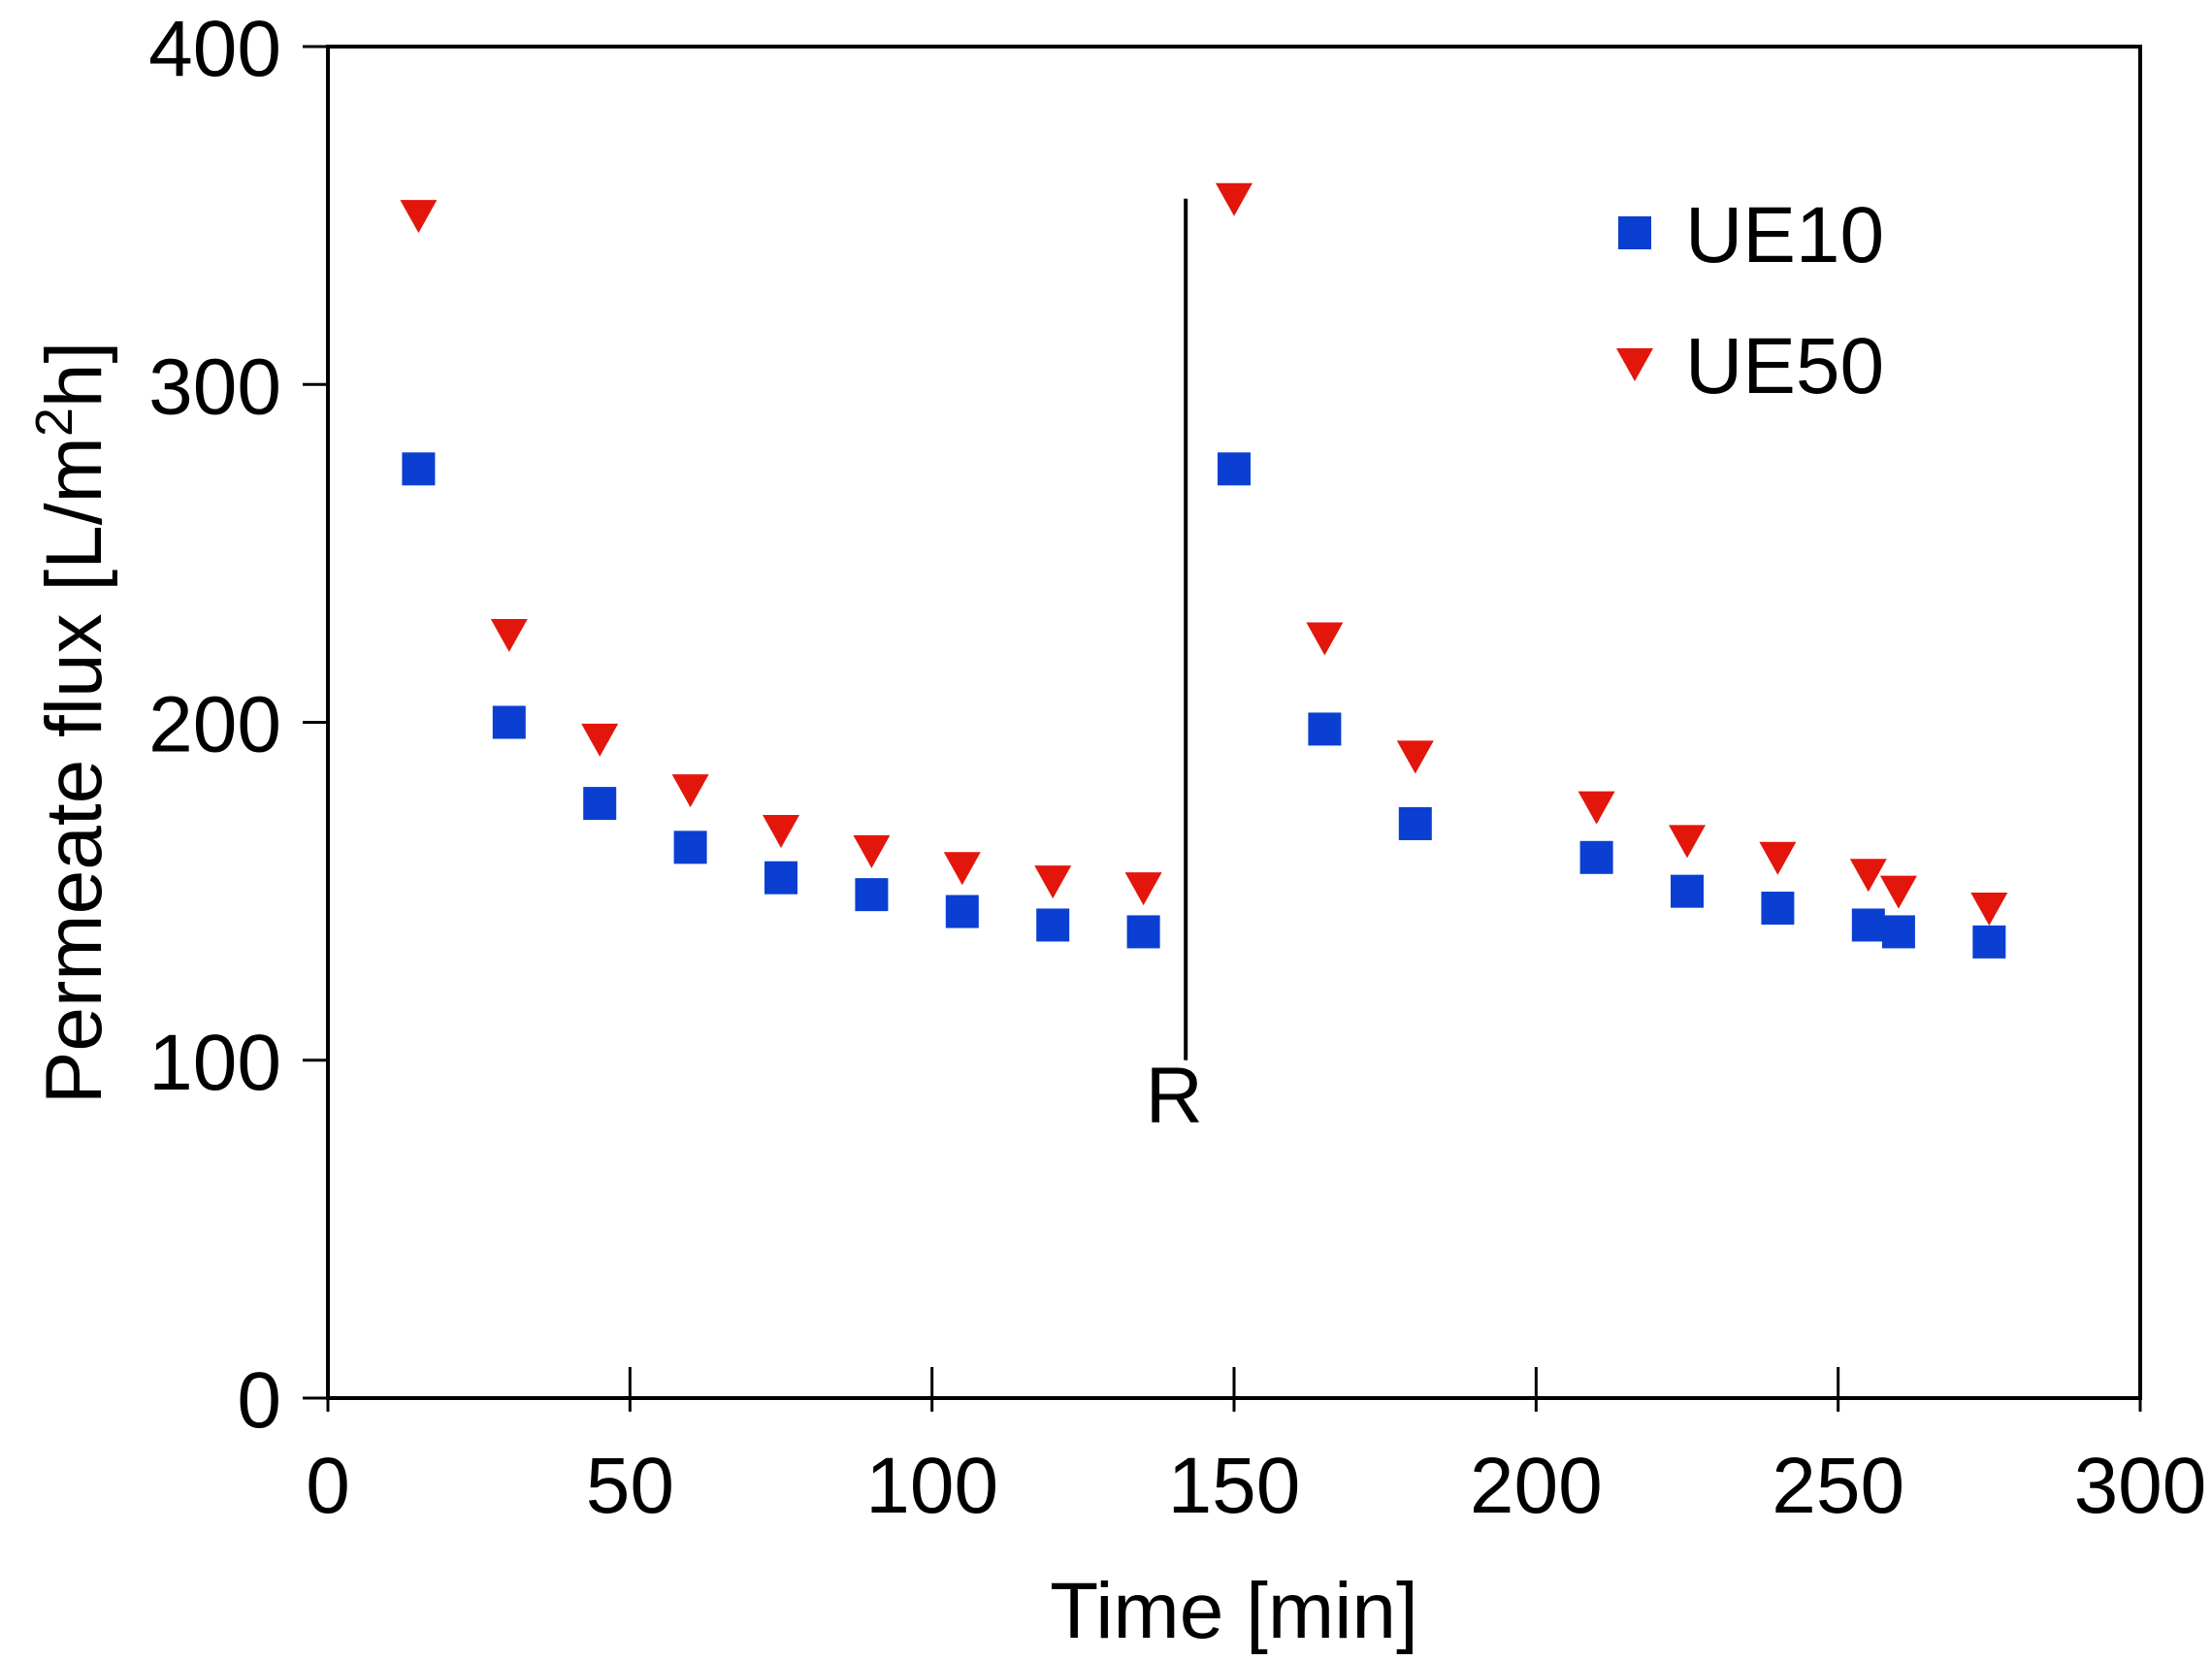 Image resolution: width=2212 pixels, height=1661 pixels. Describe the element at coordinates (54, 422) in the screenshot. I see `y-axis-title-superscript: 2` at that location.